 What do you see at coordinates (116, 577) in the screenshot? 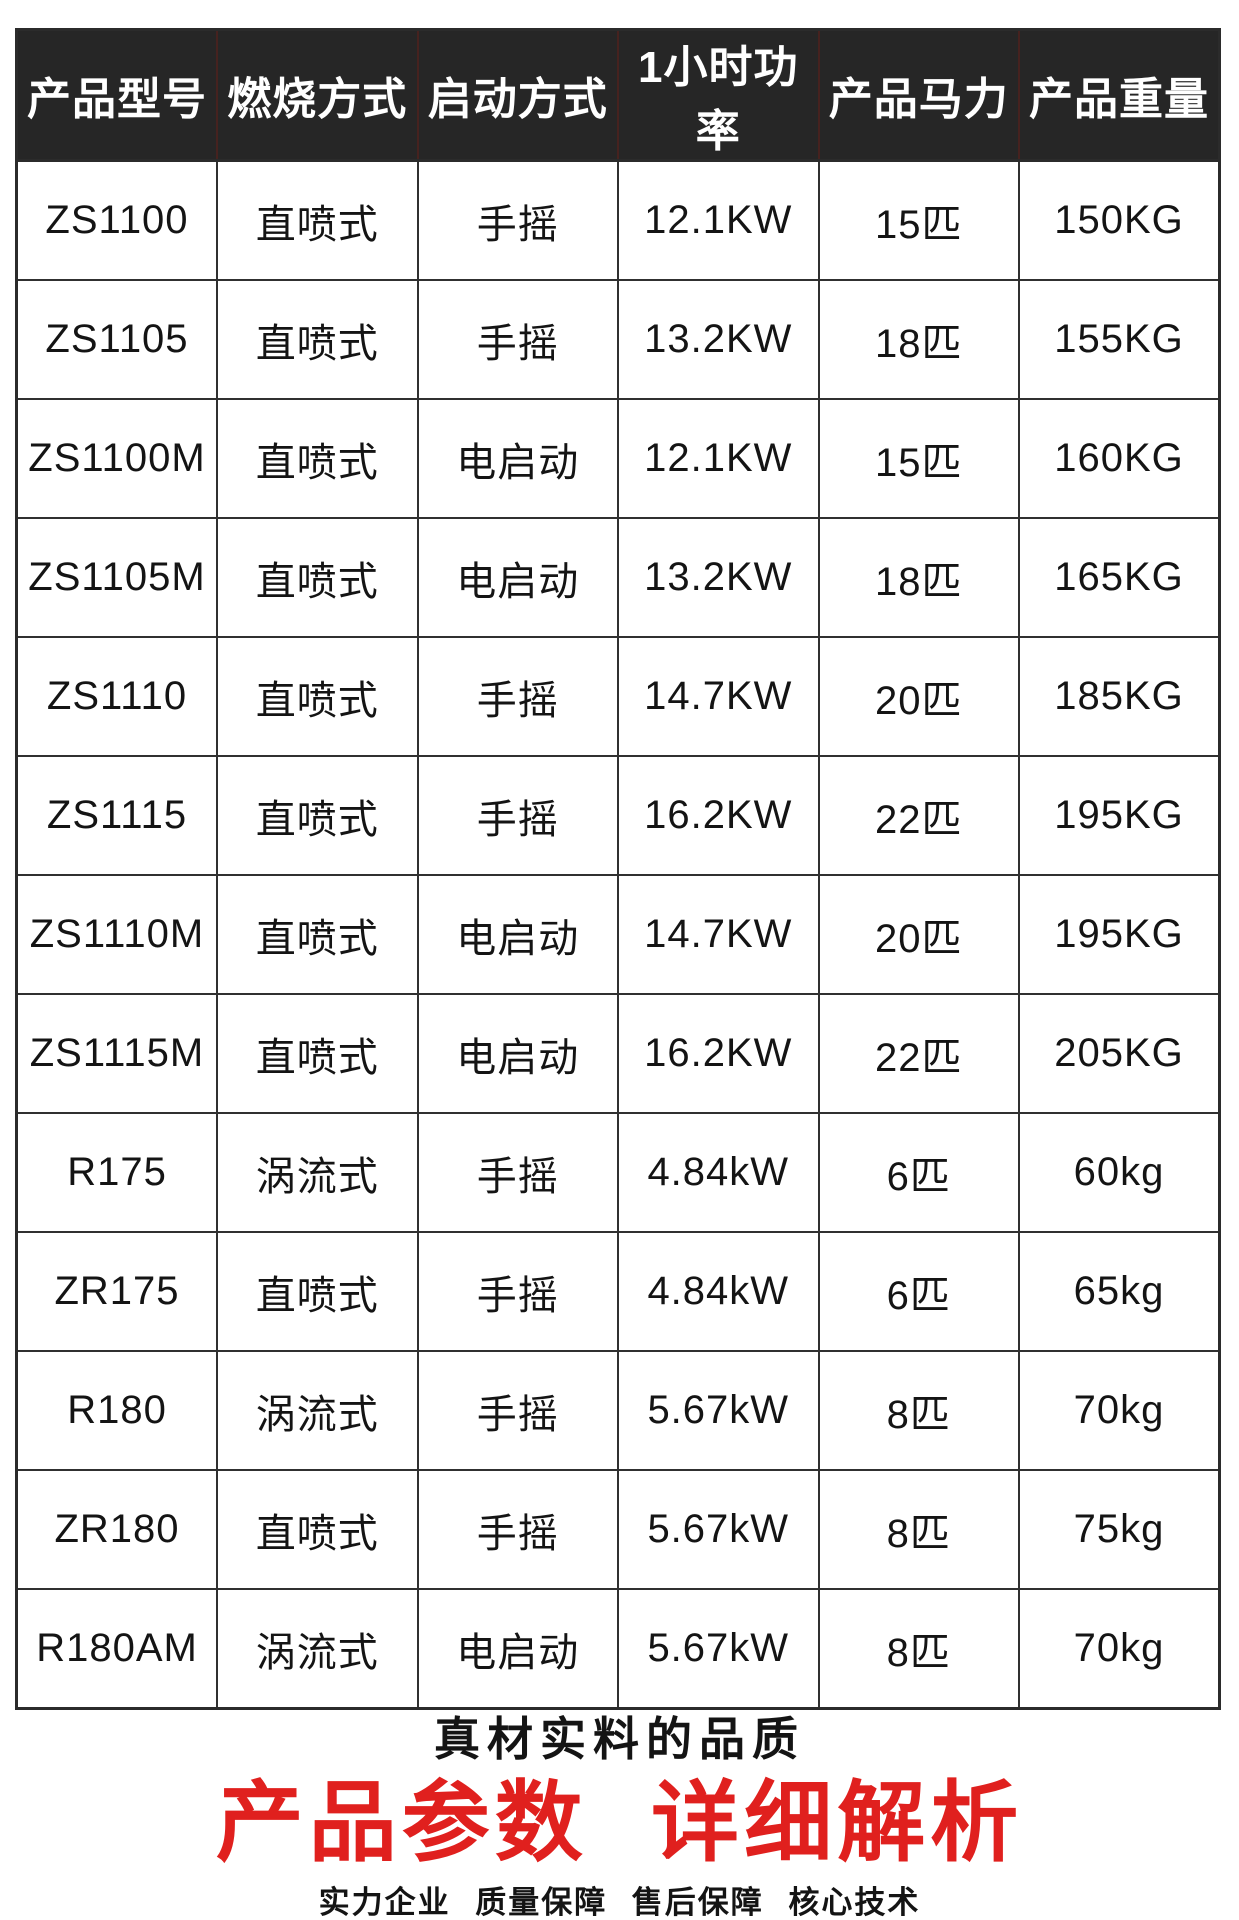
I see `table-cell: ZS1105M` at bounding box center [116, 577].